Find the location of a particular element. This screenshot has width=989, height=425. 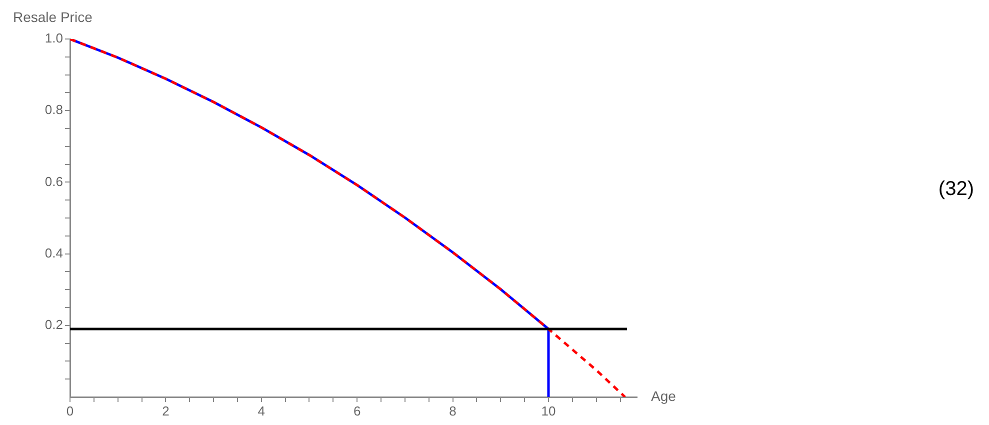

x-tick-label: 8 is located at coordinates (452, 410).